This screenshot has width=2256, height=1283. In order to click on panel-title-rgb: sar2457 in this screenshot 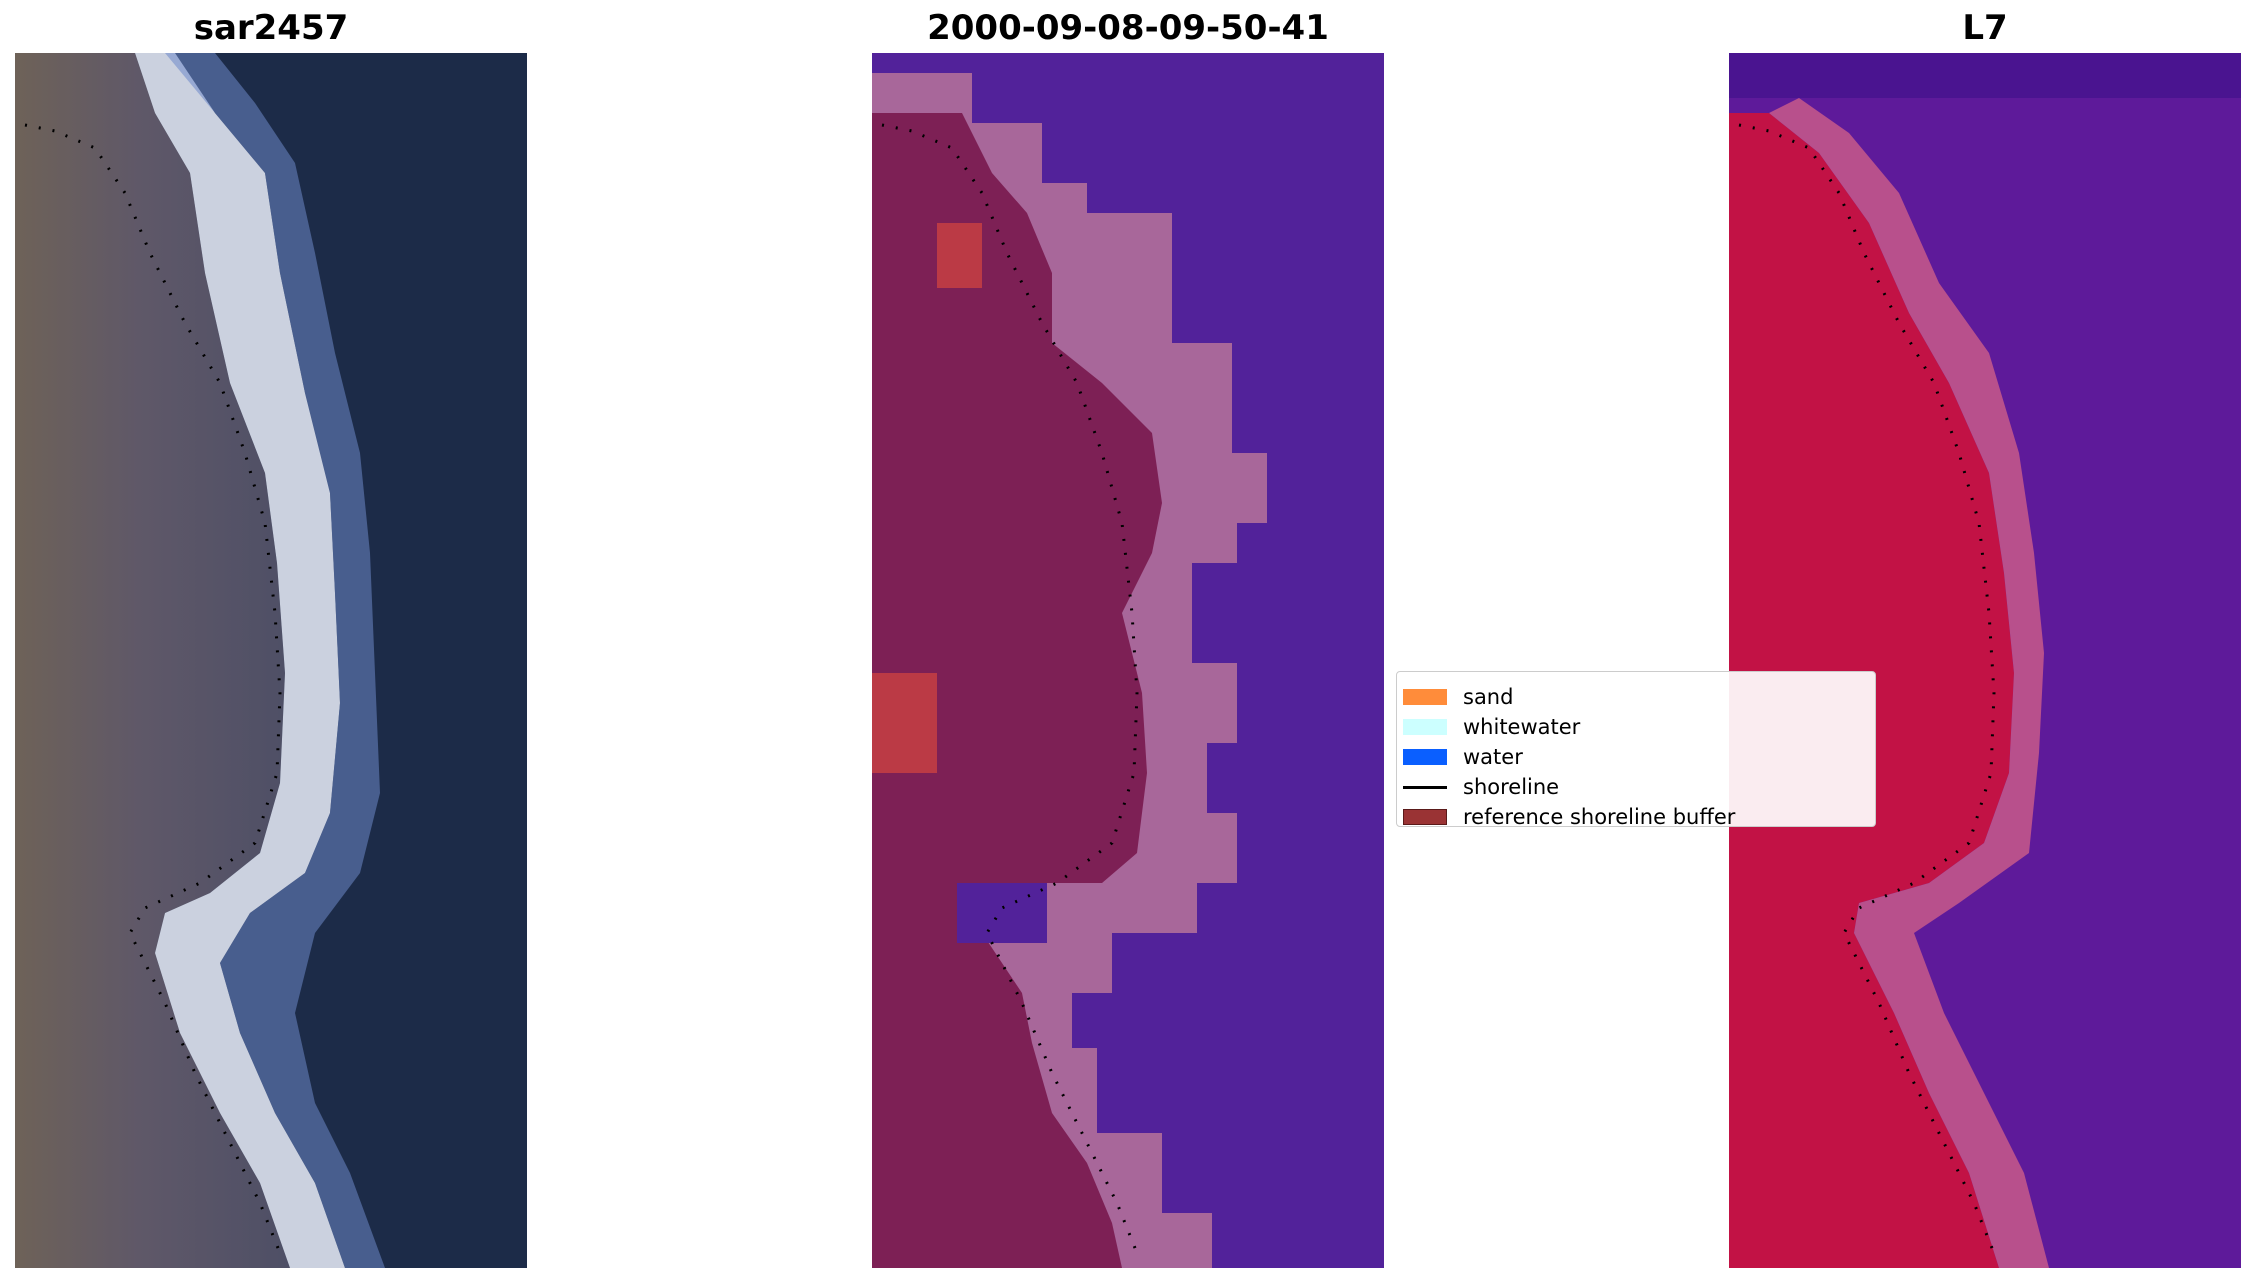, I will do `click(271, 28)`.